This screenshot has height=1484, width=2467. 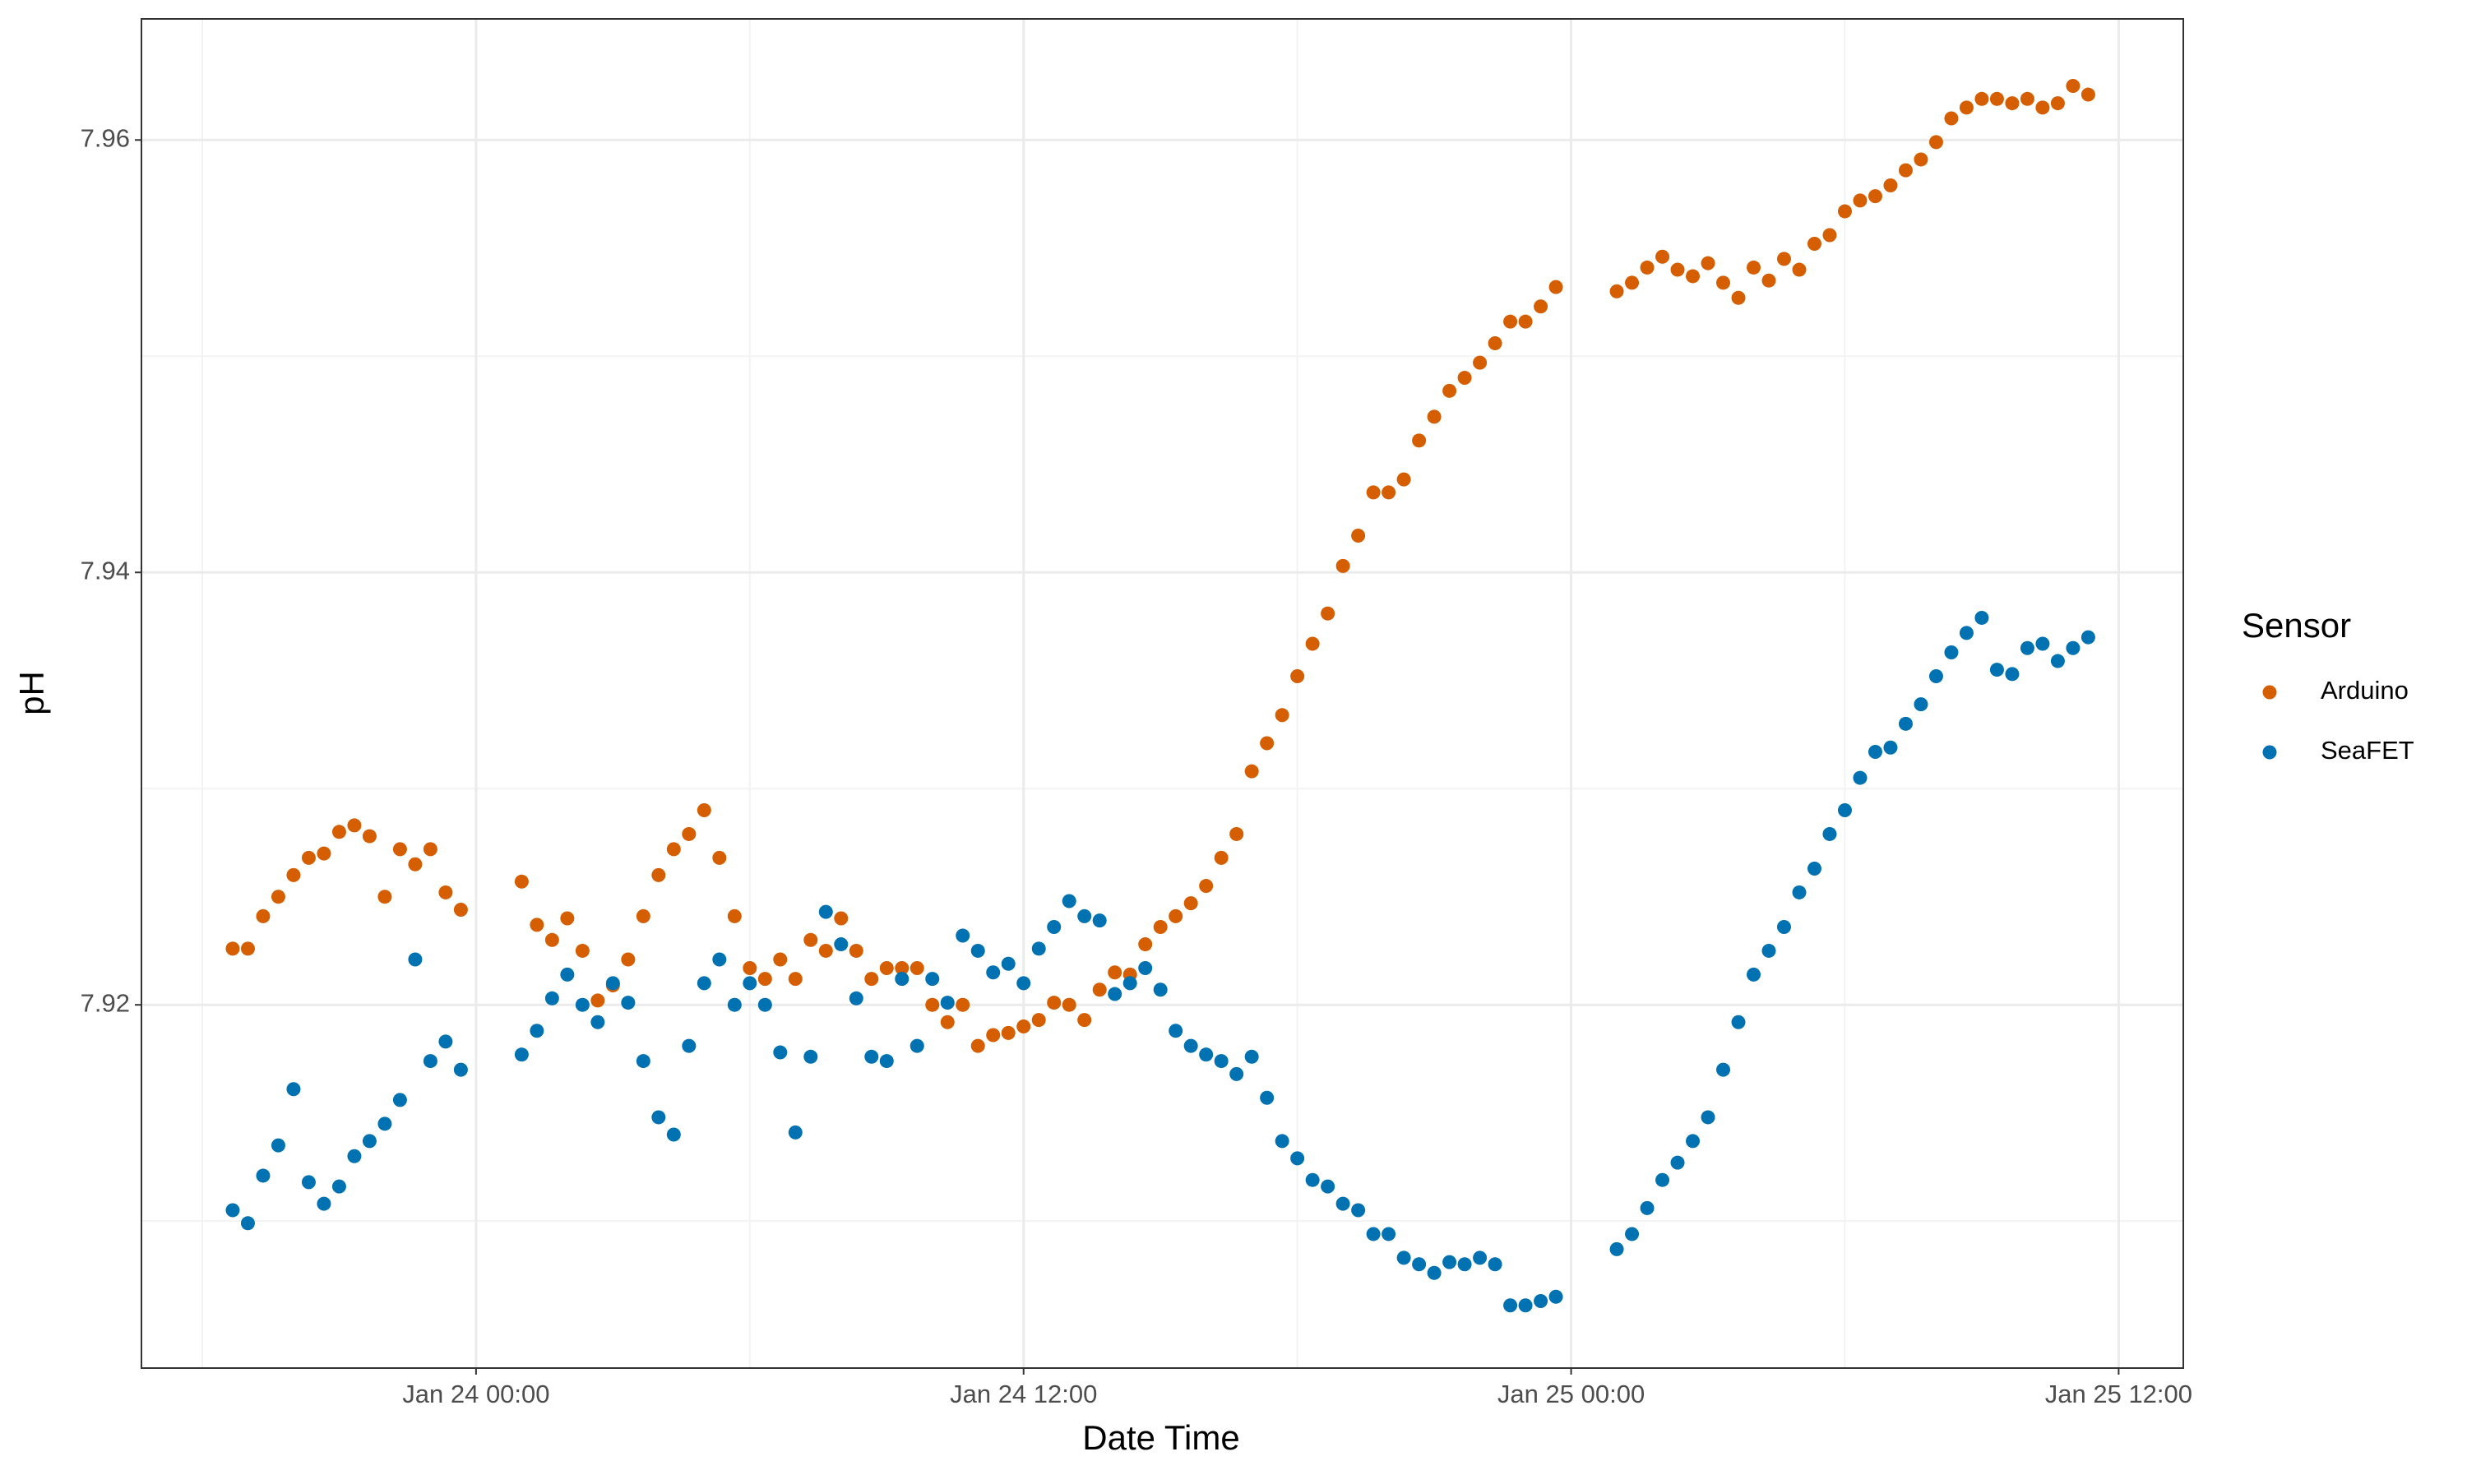 I want to click on legend-title: Sensor, so click(x=2296, y=625).